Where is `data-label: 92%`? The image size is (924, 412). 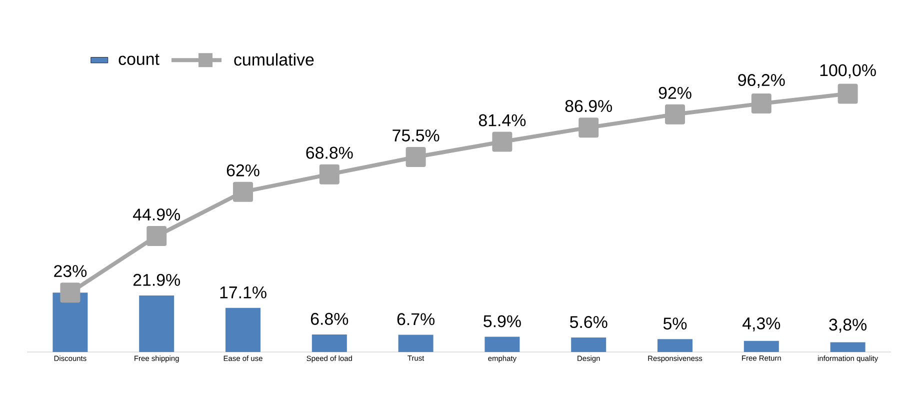 data-label: 92% is located at coordinates (675, 92).